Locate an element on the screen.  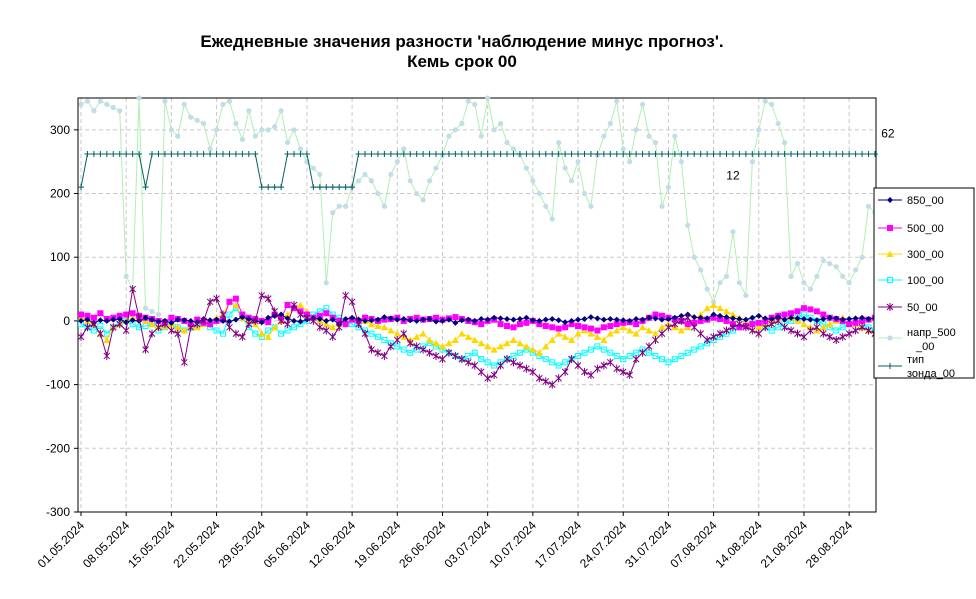
x-tick-label: 01.05.2024 is located at coordinates (61, 544).